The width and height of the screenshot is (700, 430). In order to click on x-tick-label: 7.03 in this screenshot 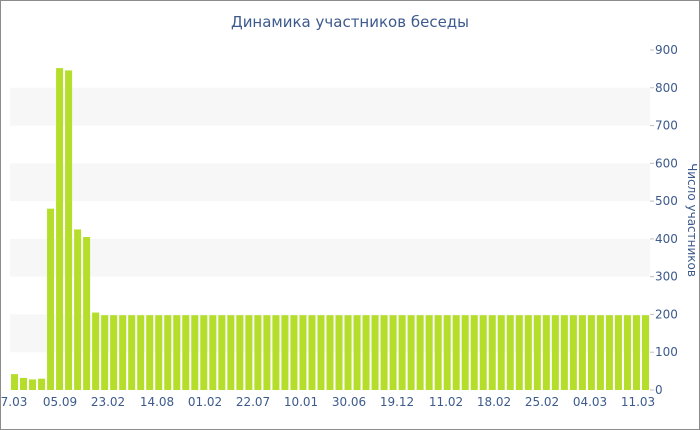, I will do `click(14, 402)`.